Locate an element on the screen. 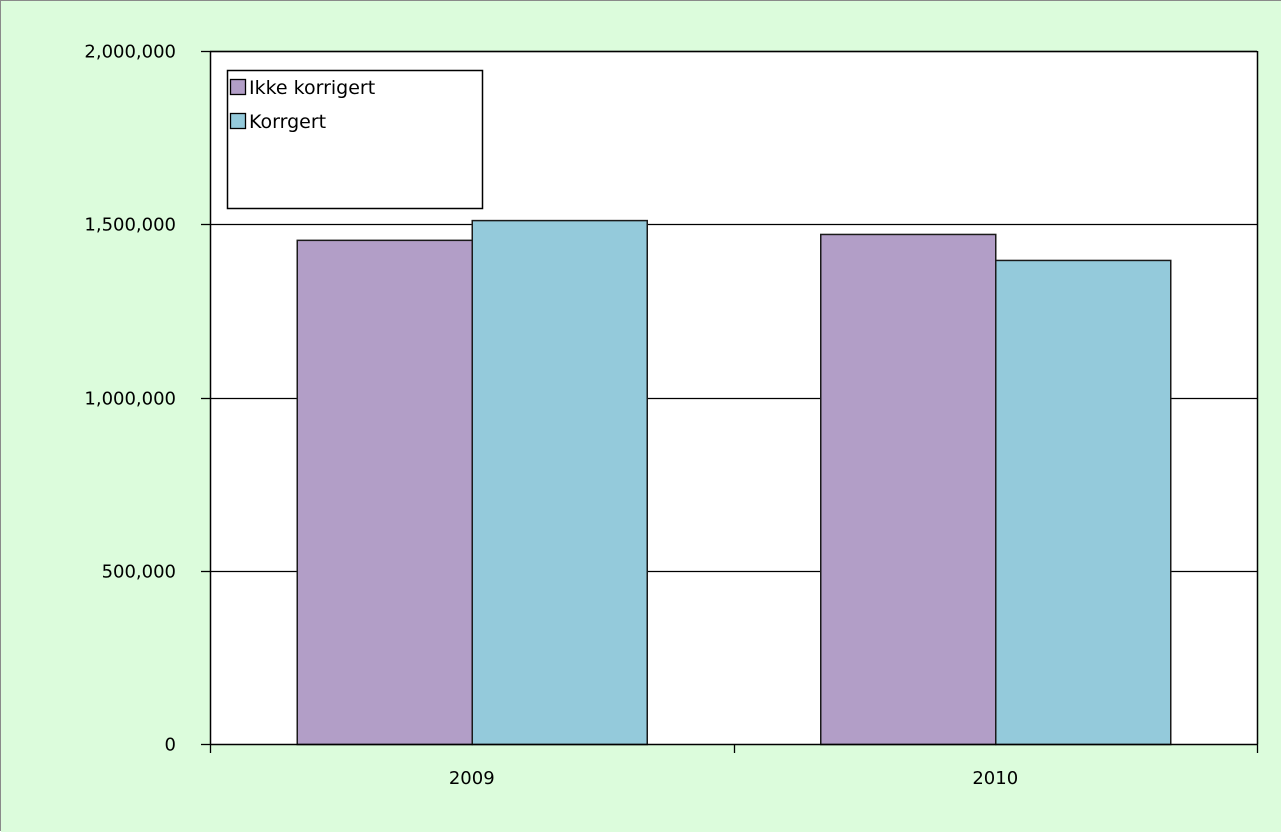 The width and height of the screenshot is (1281, 832). bar-ikke-korrigert-2010 is located at coordinates (908, 489).